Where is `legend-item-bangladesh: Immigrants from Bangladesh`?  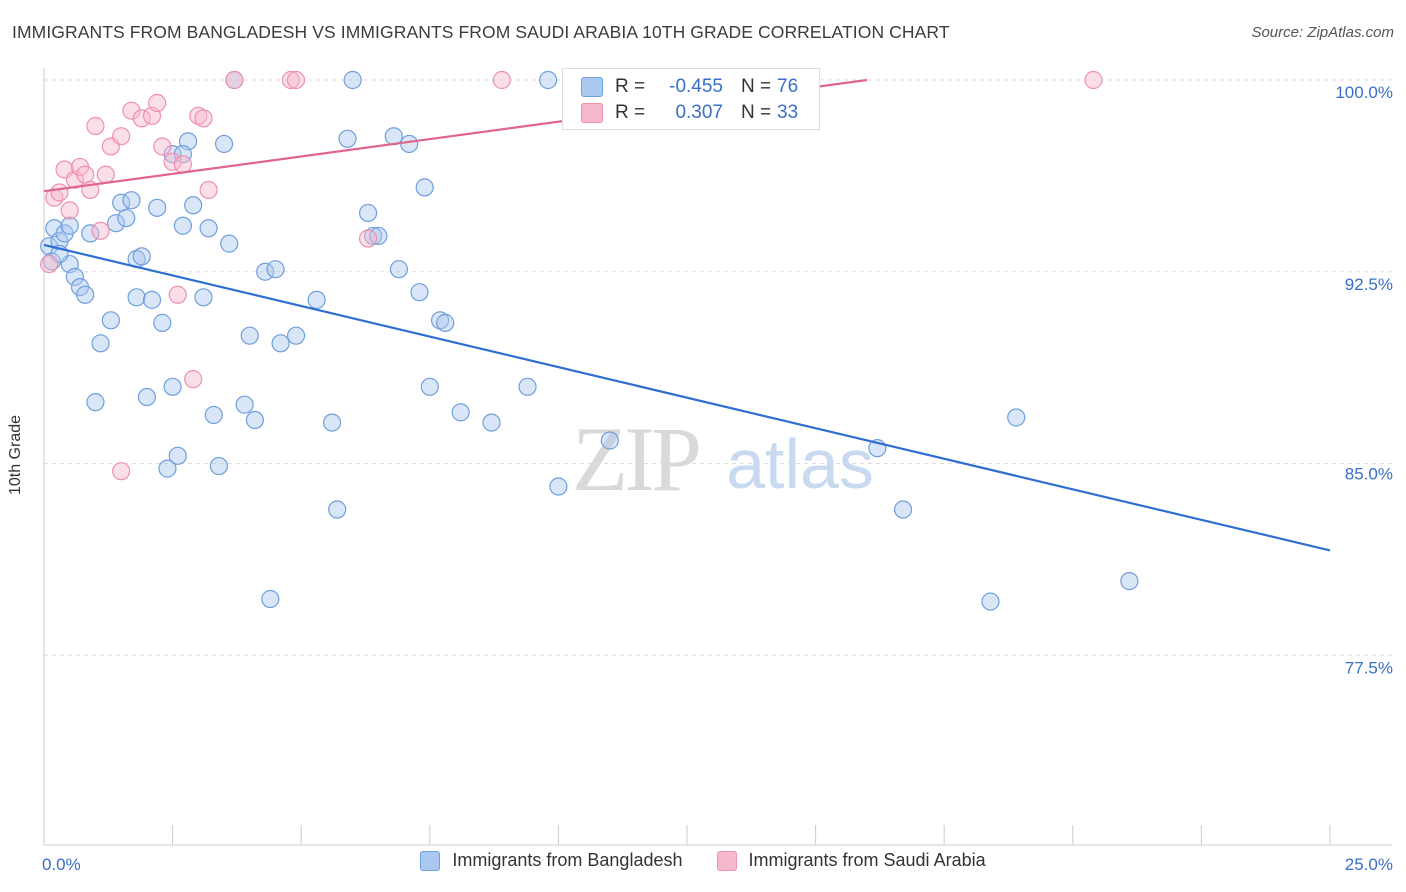
legend-item-bangladesh: Immigrants from Bangladesh is located at coordinates (551, 860).